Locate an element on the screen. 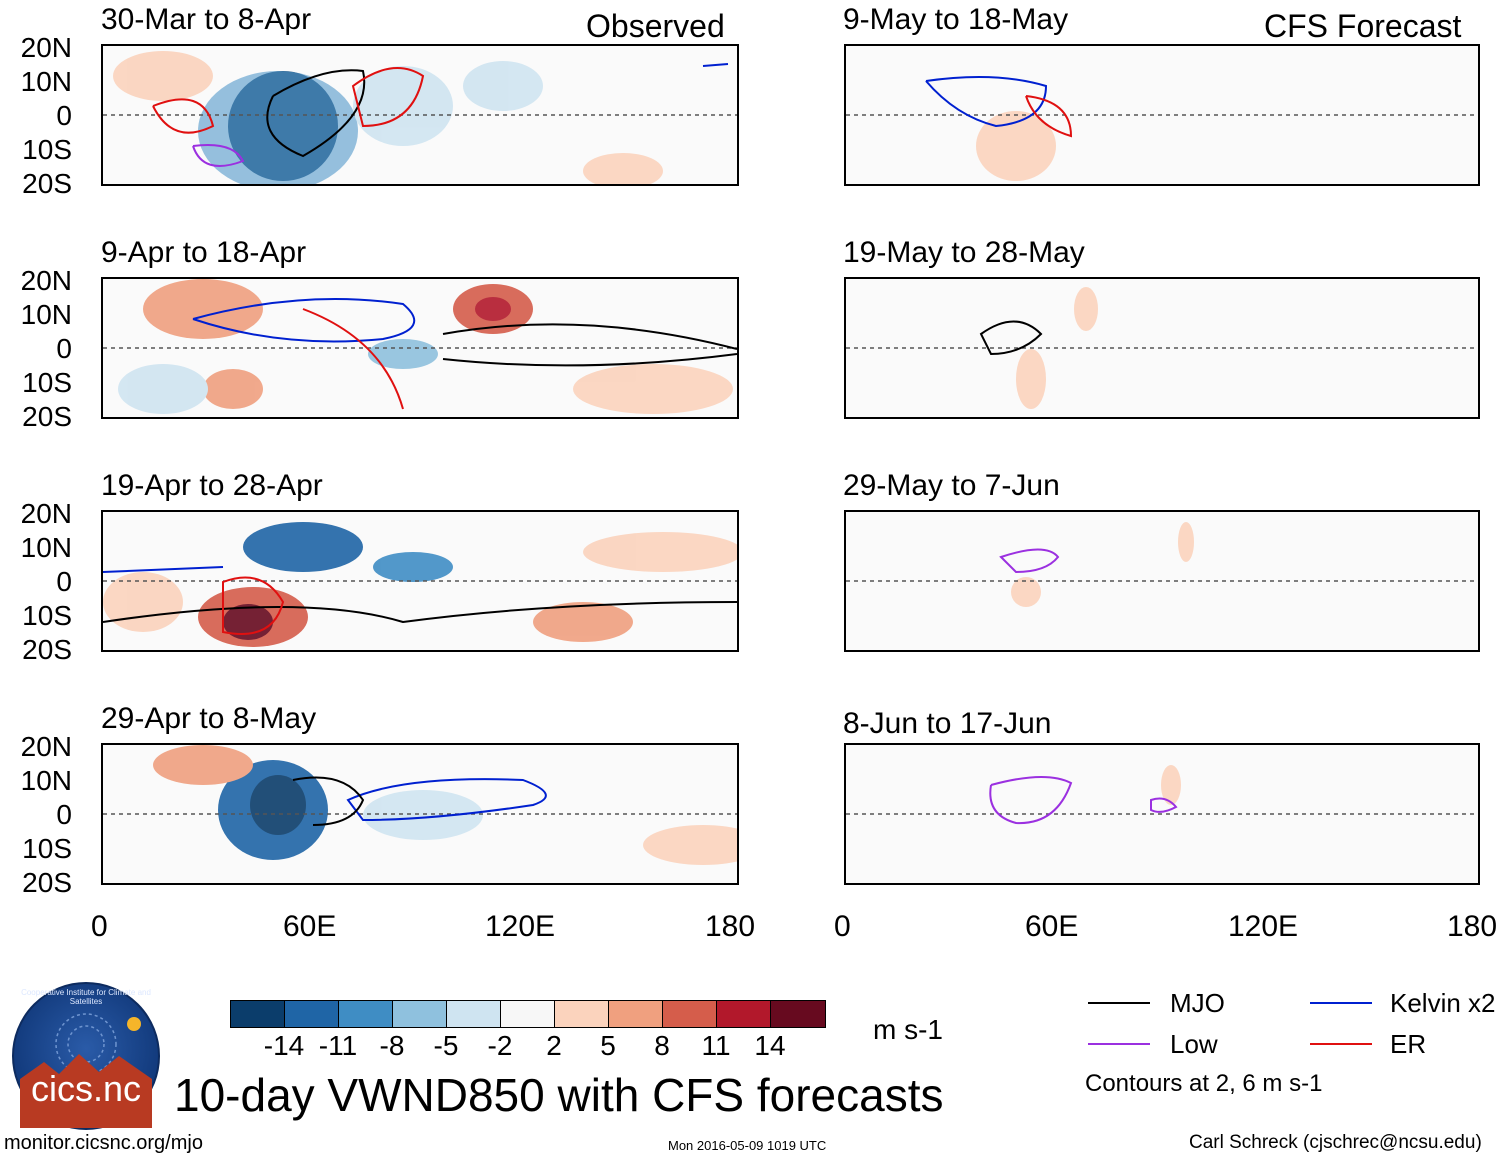 This screenshot has width=1510, height=1158. footer-url: monitor.cicsnc.org/mjo is located at coordinates (103, 1143).